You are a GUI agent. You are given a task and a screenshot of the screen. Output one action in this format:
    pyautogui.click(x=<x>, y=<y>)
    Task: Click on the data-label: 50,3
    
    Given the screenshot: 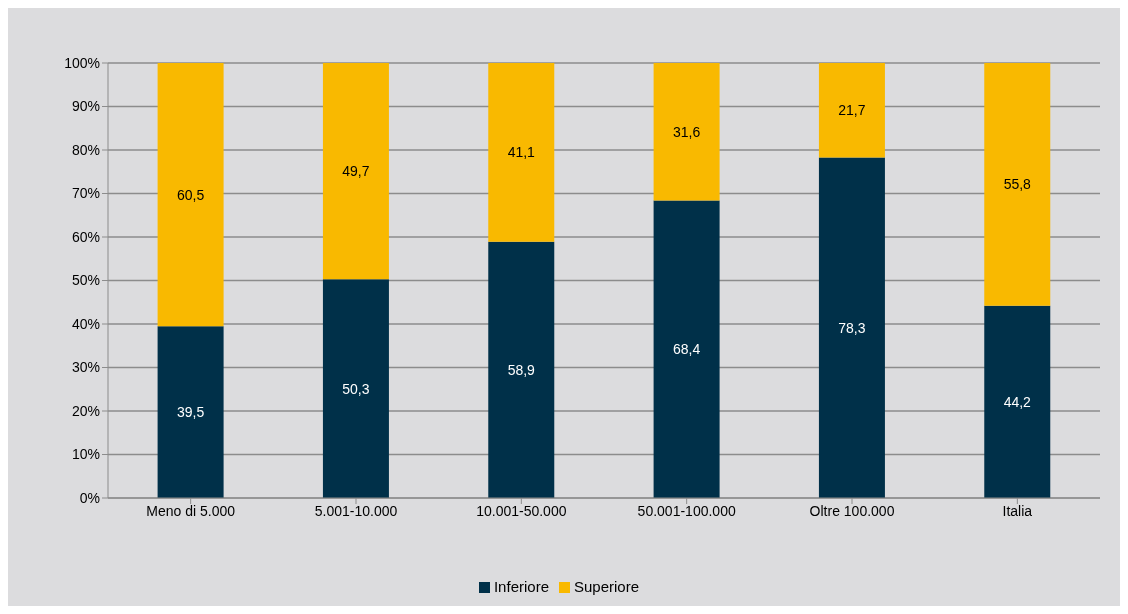 What is the action you would take?
    pyautogui.click(x=356, y=388)
    